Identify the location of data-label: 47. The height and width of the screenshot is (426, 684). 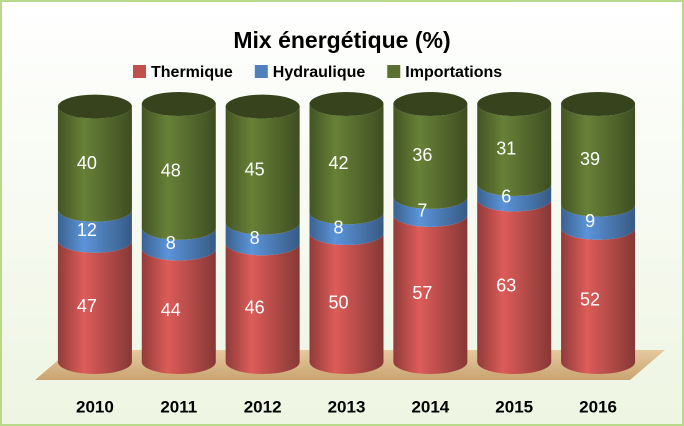
(87, 306).